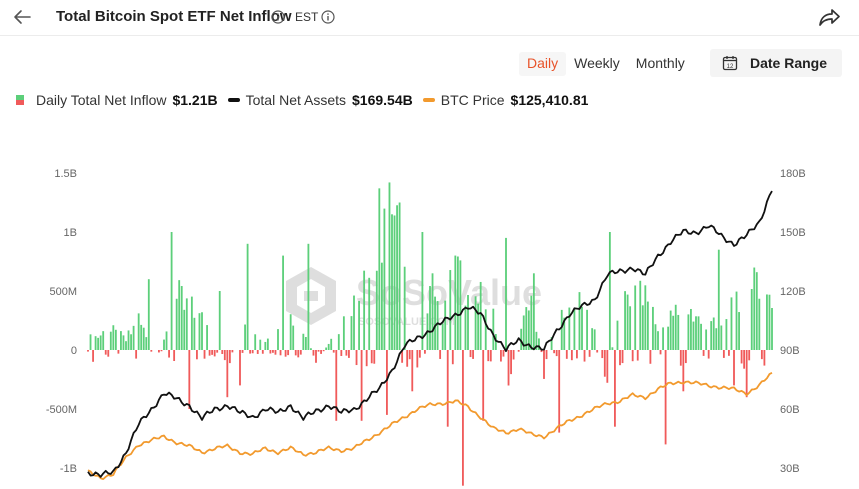 This screenshot has height=489, width=859. What do you see at coordinates (117, 100) in the screenshot?
I see `legend-item-net-inflow: Daily Total Net Inflow $1.21B` at bounding box center [117, 100].